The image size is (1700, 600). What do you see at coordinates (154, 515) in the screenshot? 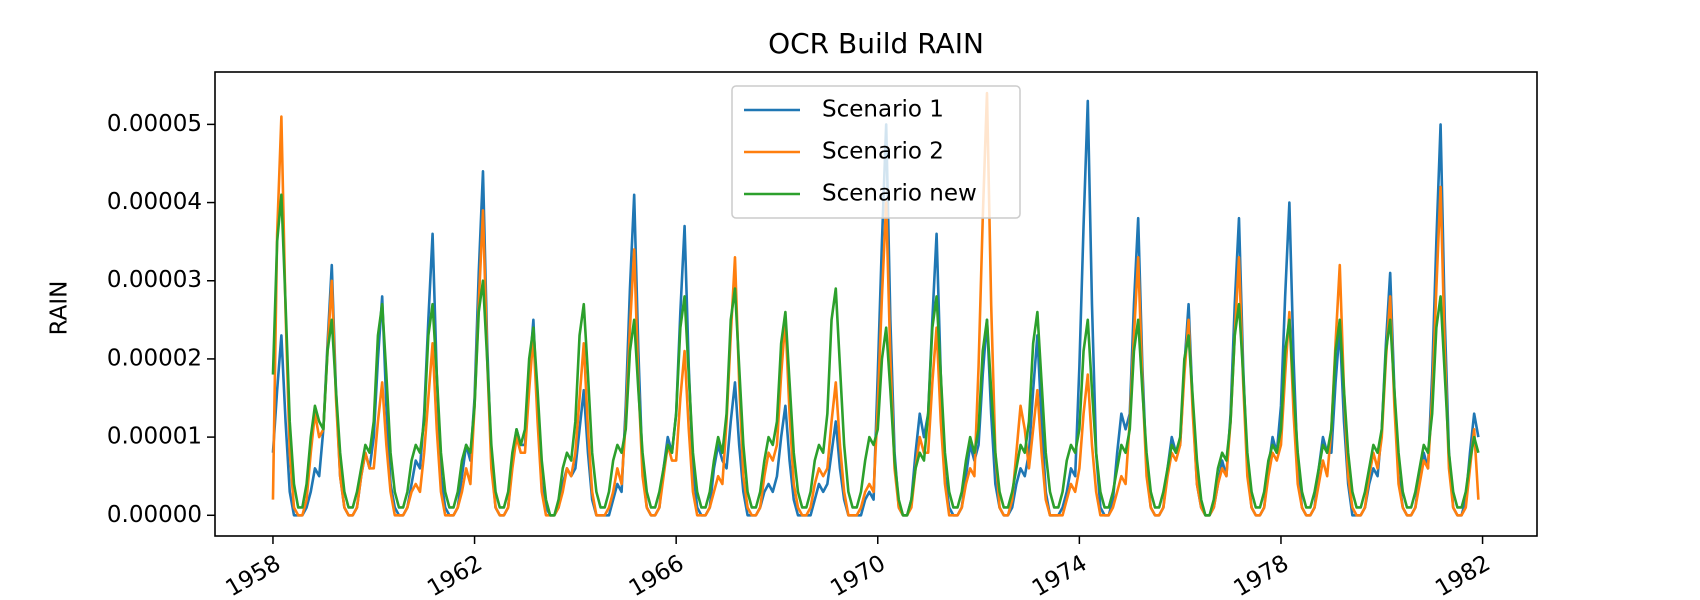
I see `y-tick-label: 0.00000` at bounding box center [154, 515].